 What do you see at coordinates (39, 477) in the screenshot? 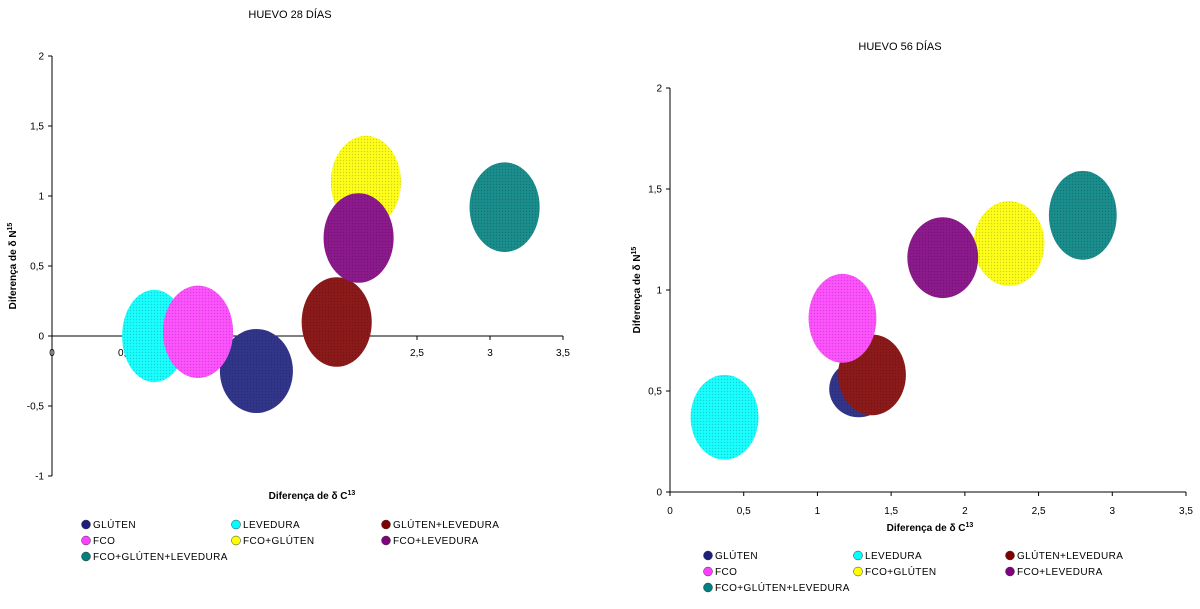
I see `y-tick-label: -1` at bounding box center [39, 477].